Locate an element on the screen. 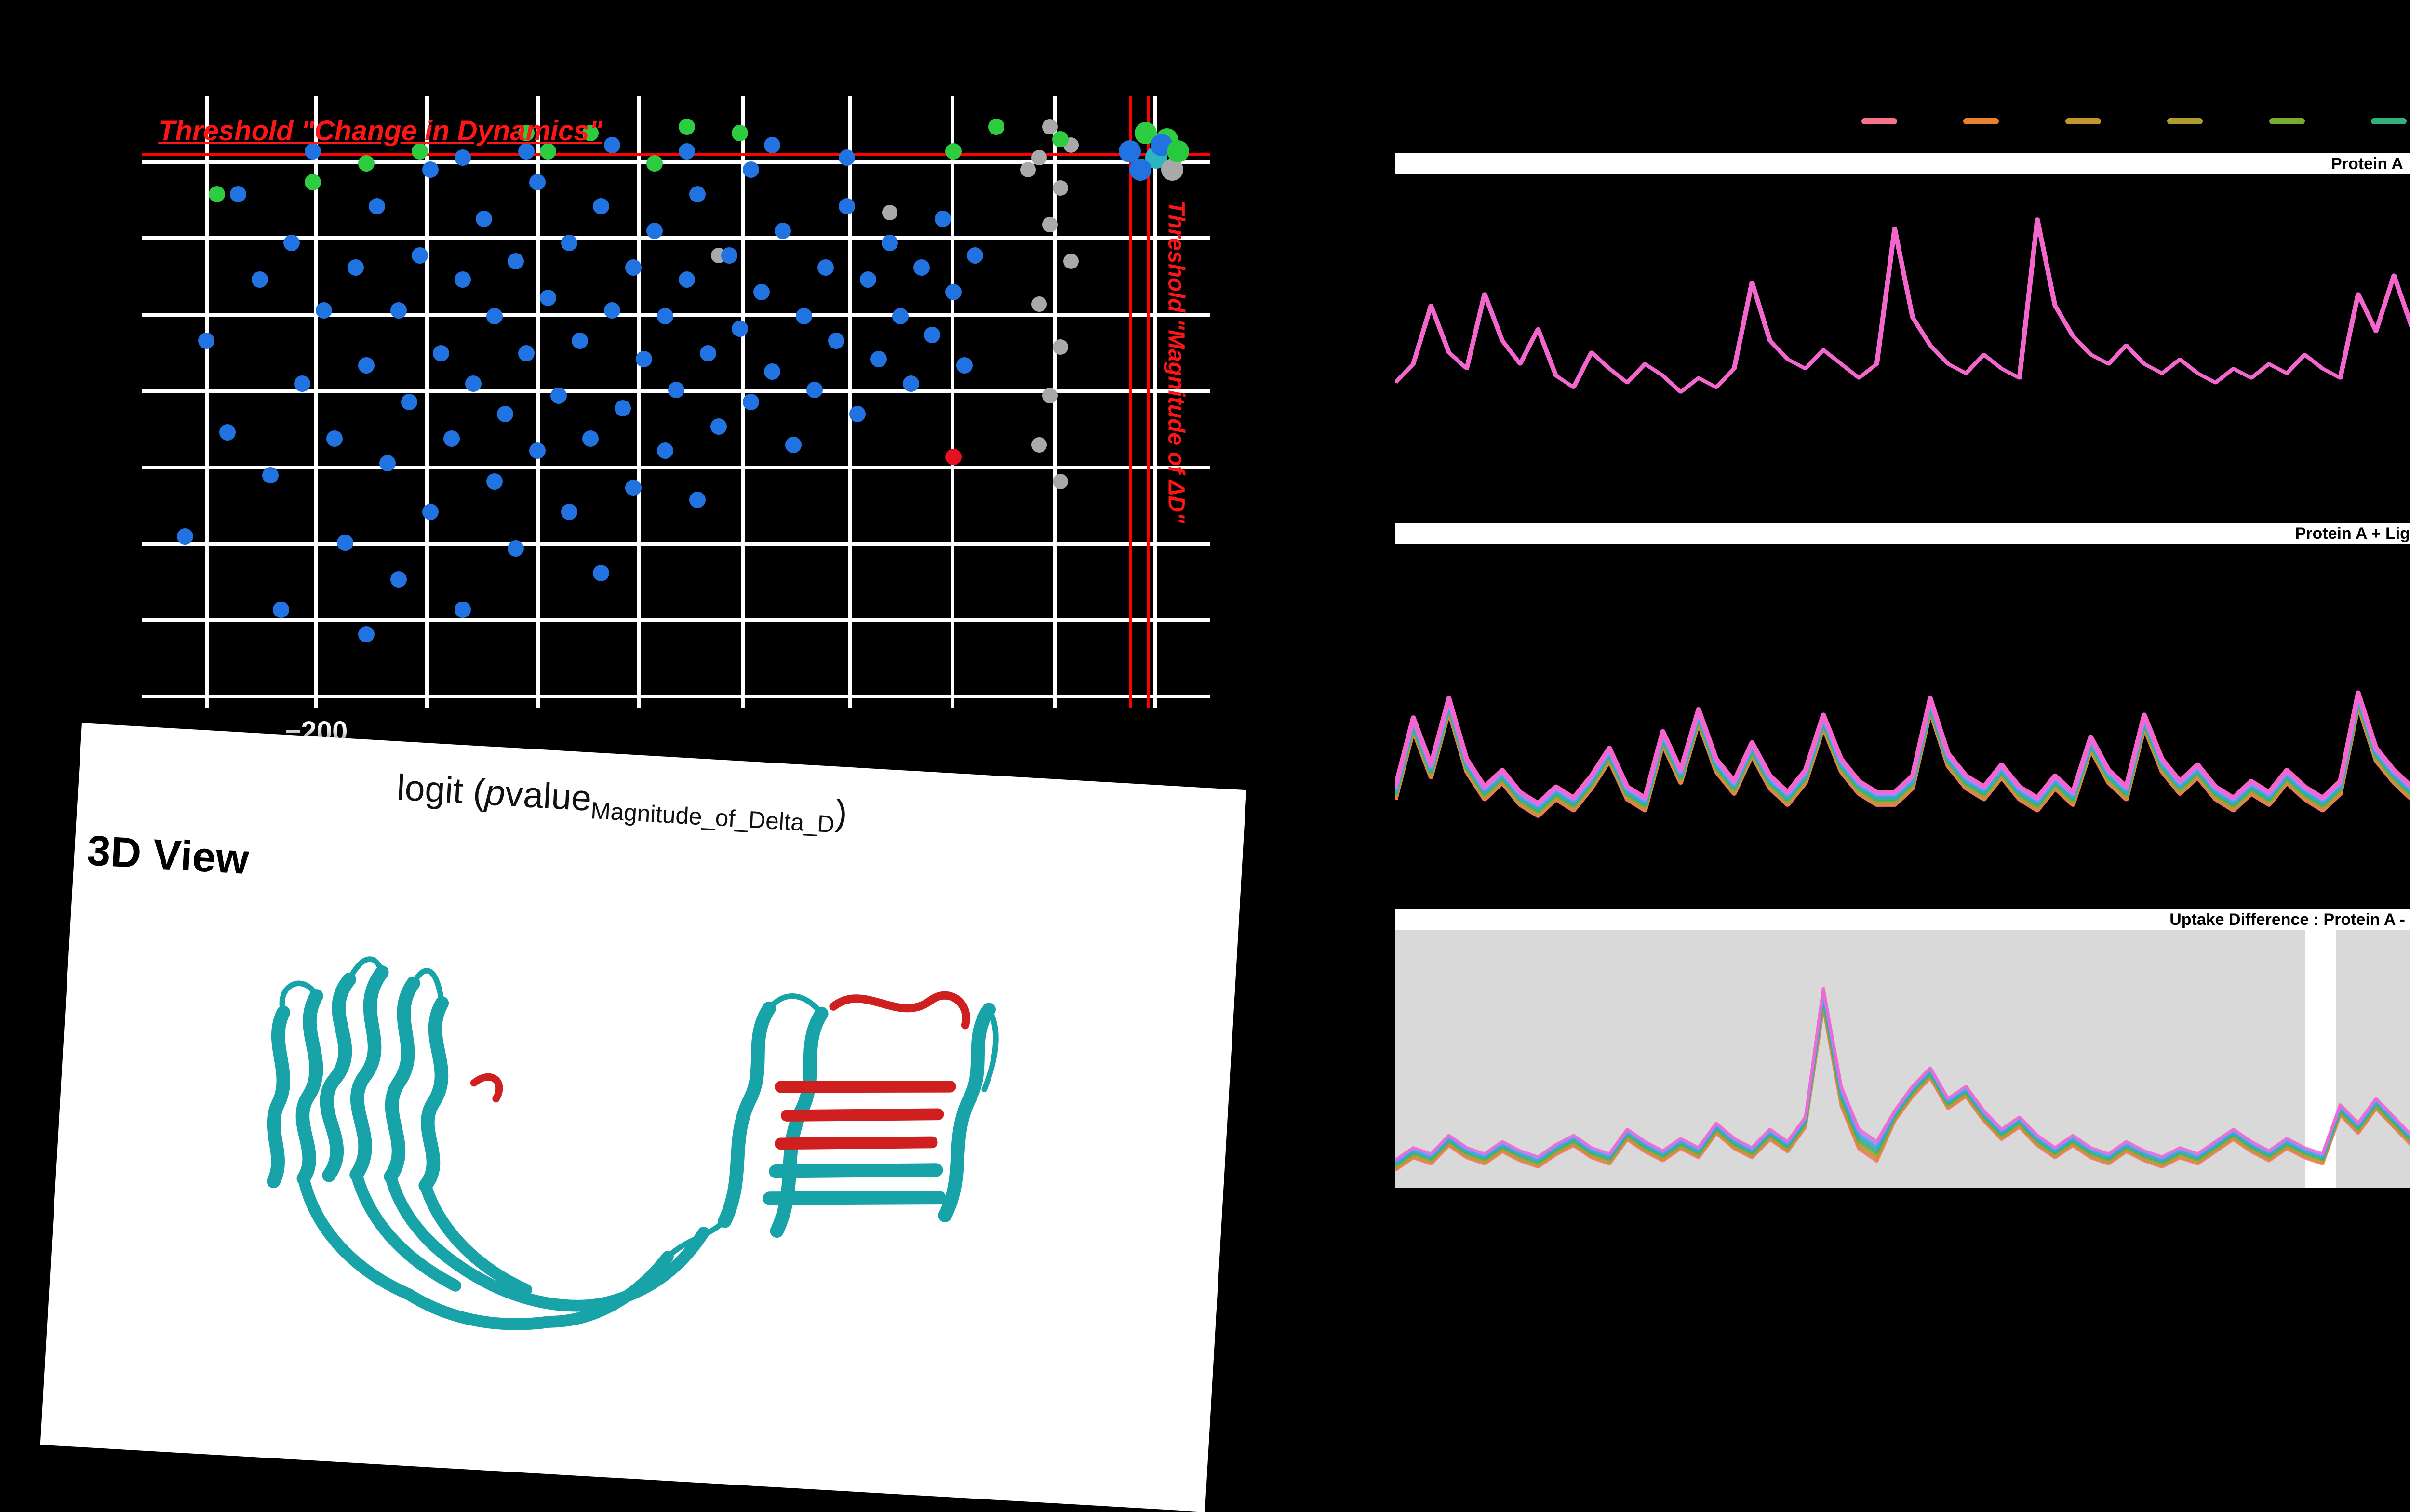 The width and height of the screenshot is (2410, 1512). uptake-plot-protein-a-ligand-canvas is located at coordinates (1903, 724).